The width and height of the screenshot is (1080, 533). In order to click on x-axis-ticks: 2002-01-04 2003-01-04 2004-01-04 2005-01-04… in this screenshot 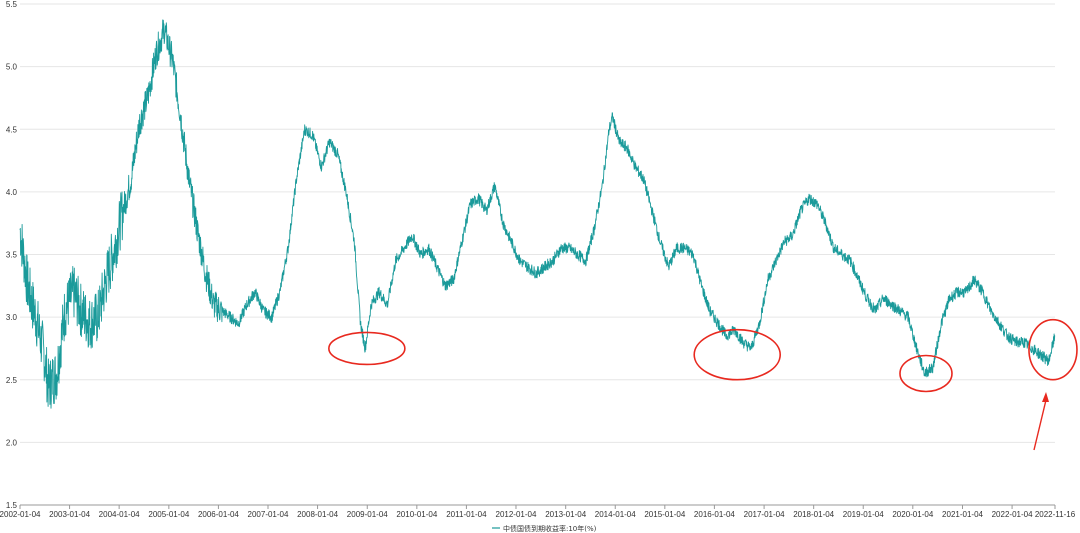, I will do `click(538, 512)`.